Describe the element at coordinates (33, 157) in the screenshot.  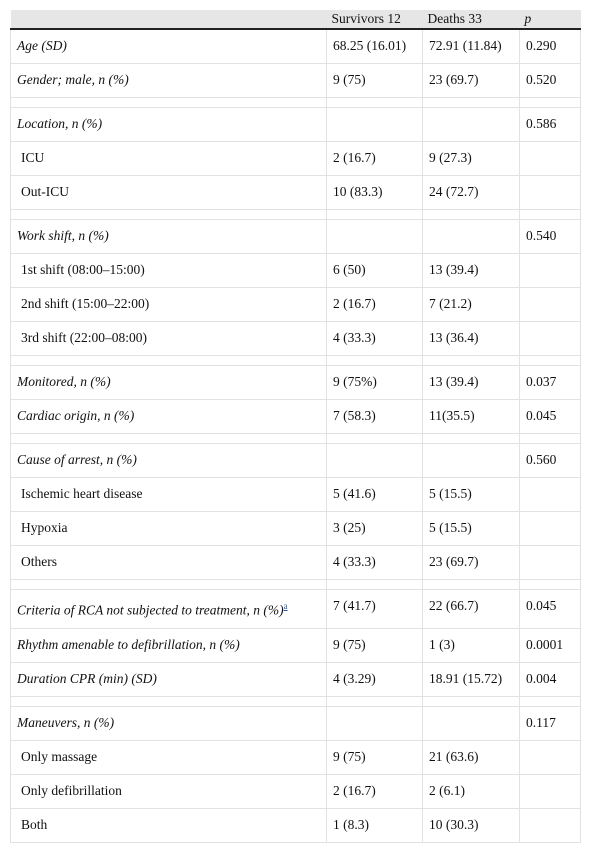
I see `row-label-text: ICU` at that location.